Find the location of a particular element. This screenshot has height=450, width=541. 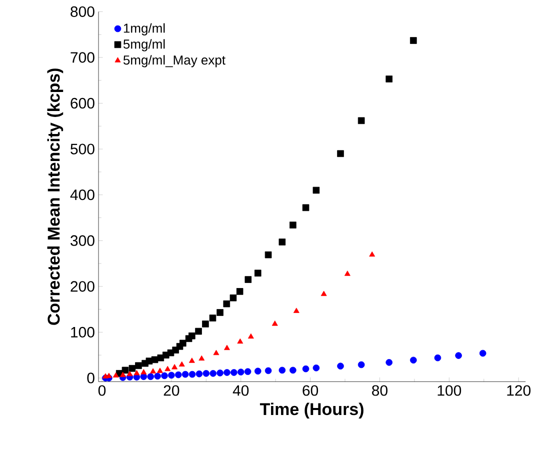

legend-label: 5mg/ml is located at coordinates (144, 45).